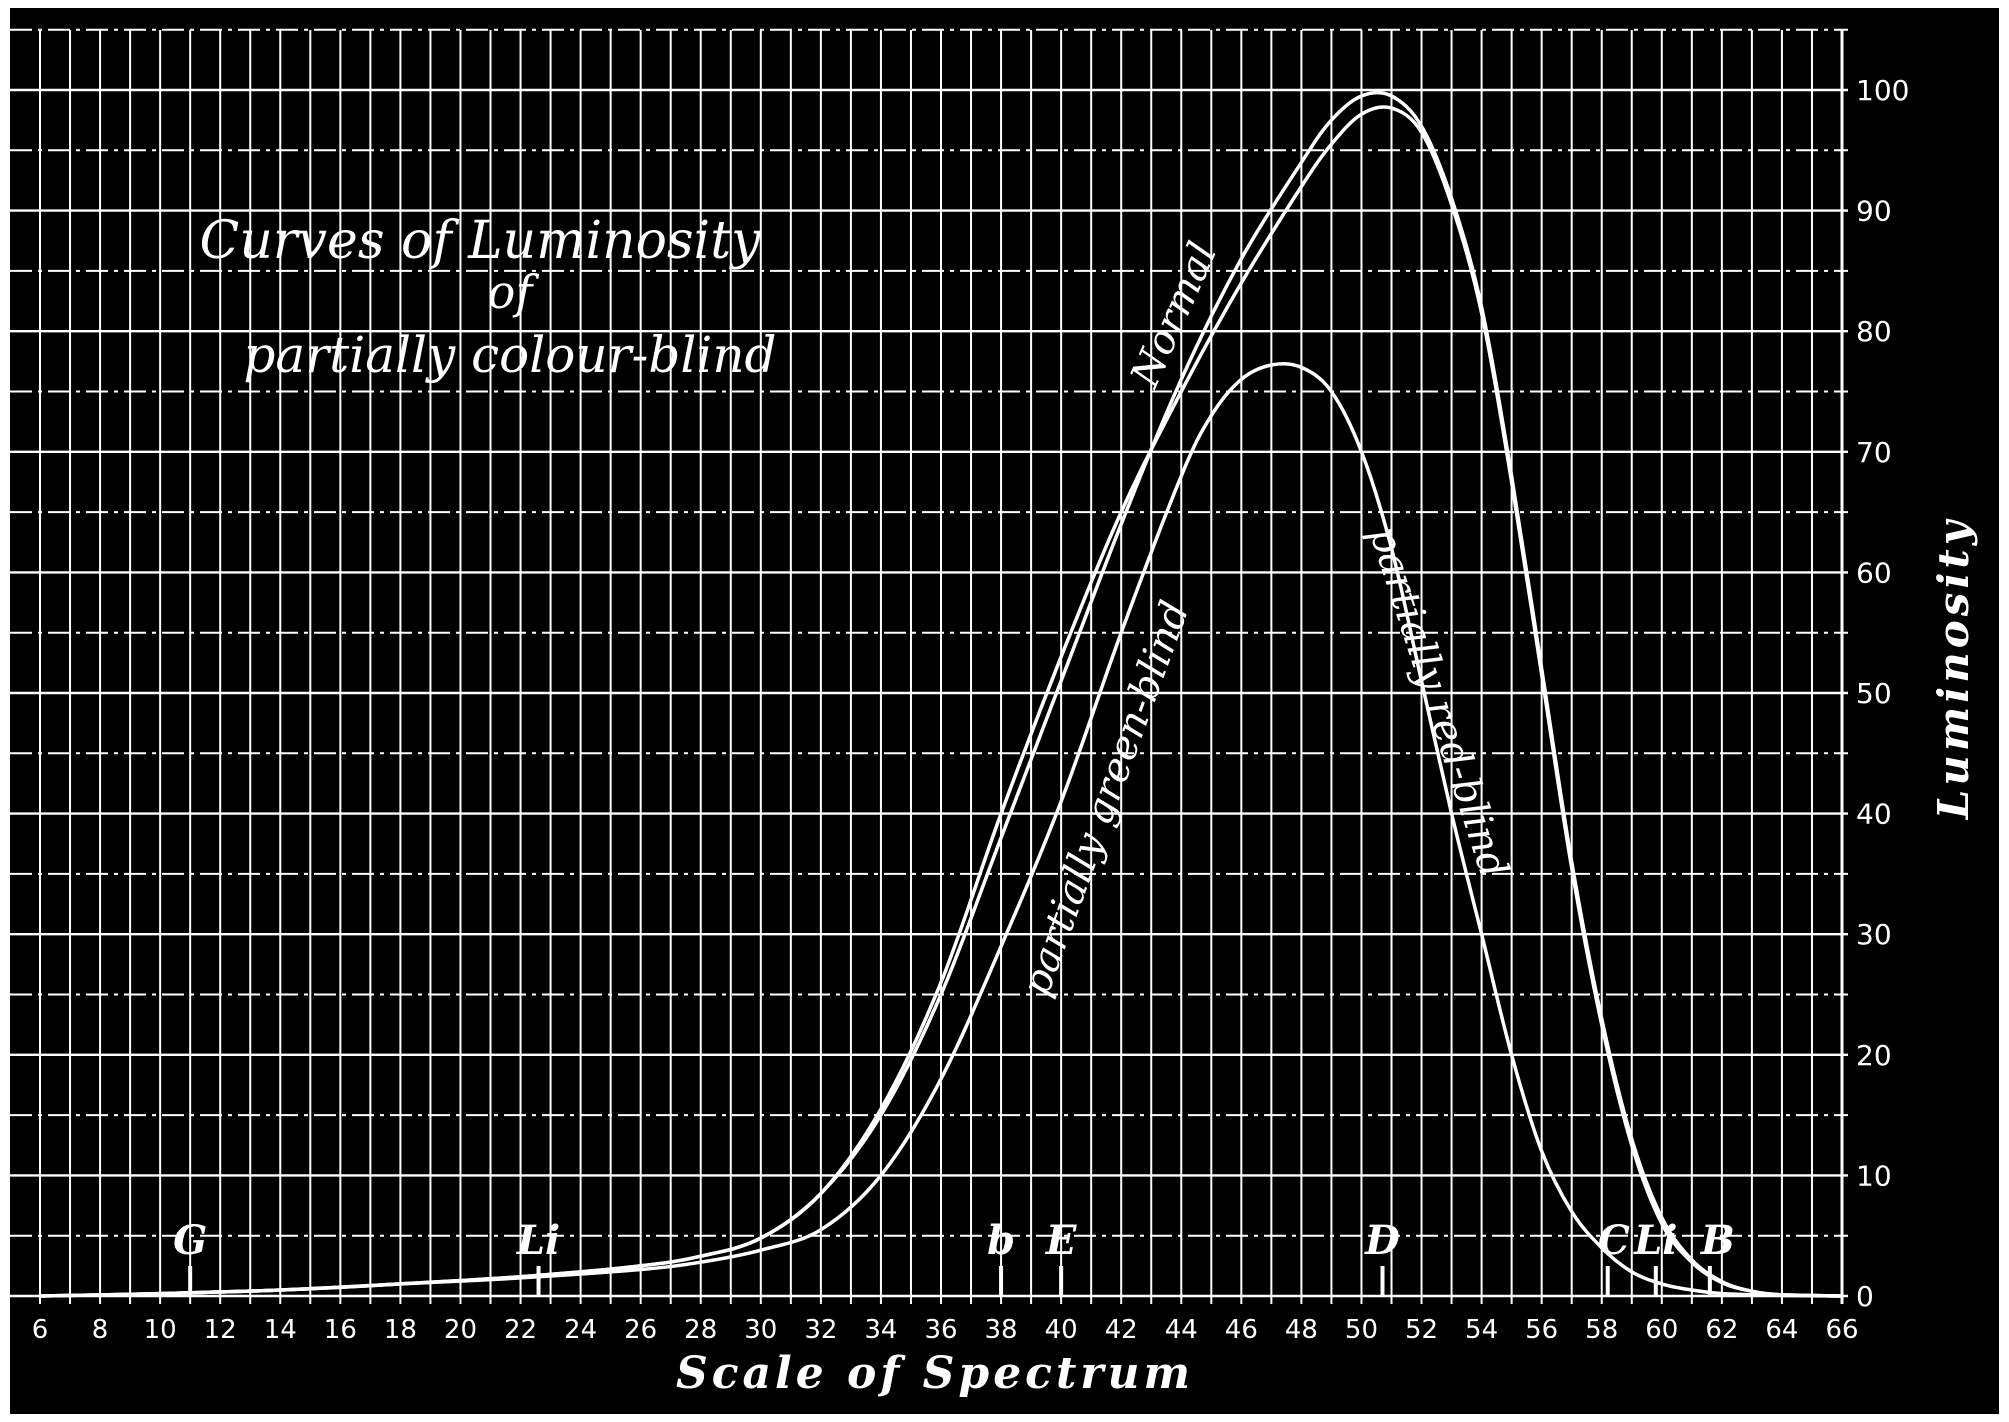 This screenshot has height=1422, width=2009. Describe the element at coordinates (1874, 331) in the screenshot. I see `y-tick-label: 80` at that location.